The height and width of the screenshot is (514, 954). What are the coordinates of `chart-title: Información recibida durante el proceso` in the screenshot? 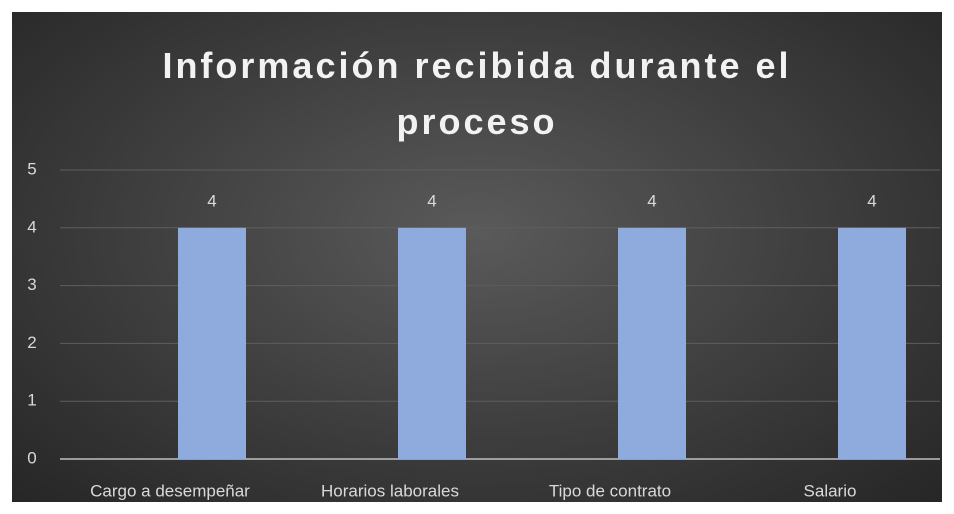 It's located at (477, 93).